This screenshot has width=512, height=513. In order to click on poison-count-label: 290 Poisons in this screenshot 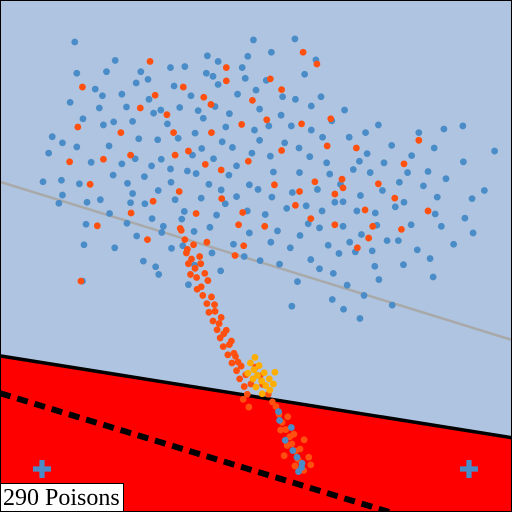, I will do `click(62, 497)`.